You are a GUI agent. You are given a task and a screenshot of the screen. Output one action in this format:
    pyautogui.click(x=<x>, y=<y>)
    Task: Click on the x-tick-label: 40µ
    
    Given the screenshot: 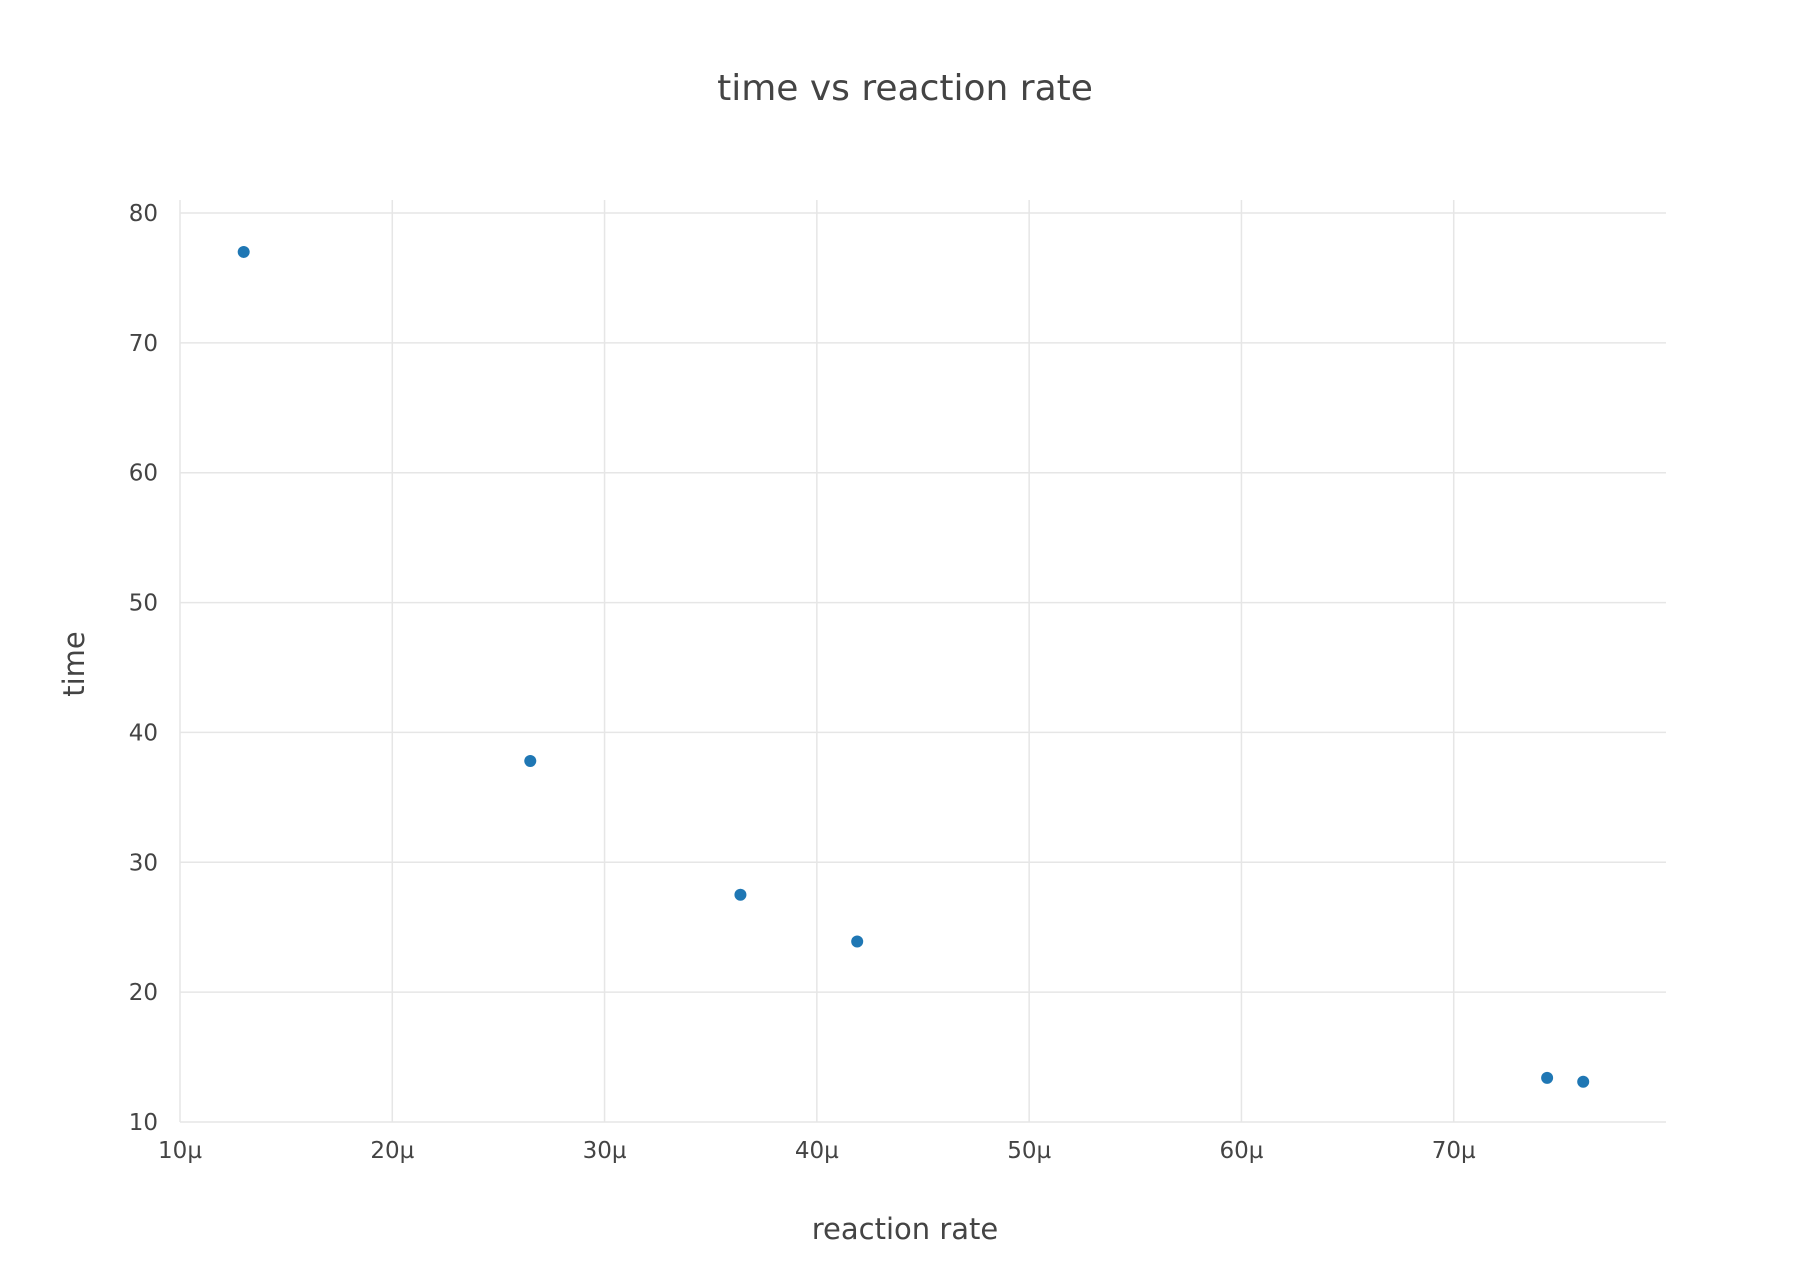 What is the action you would take?
    pyautogui.click(x=817, y=1151)
    